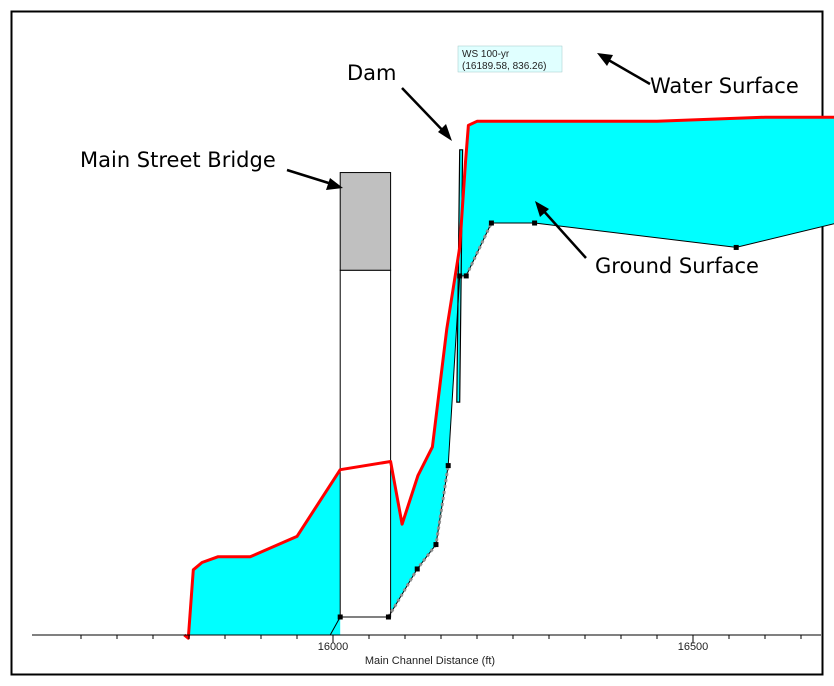  Describe the element at coordinates (178, 160) in the screenshot. I see `annotation-bridge-label: Main Street Bridge` at that location.